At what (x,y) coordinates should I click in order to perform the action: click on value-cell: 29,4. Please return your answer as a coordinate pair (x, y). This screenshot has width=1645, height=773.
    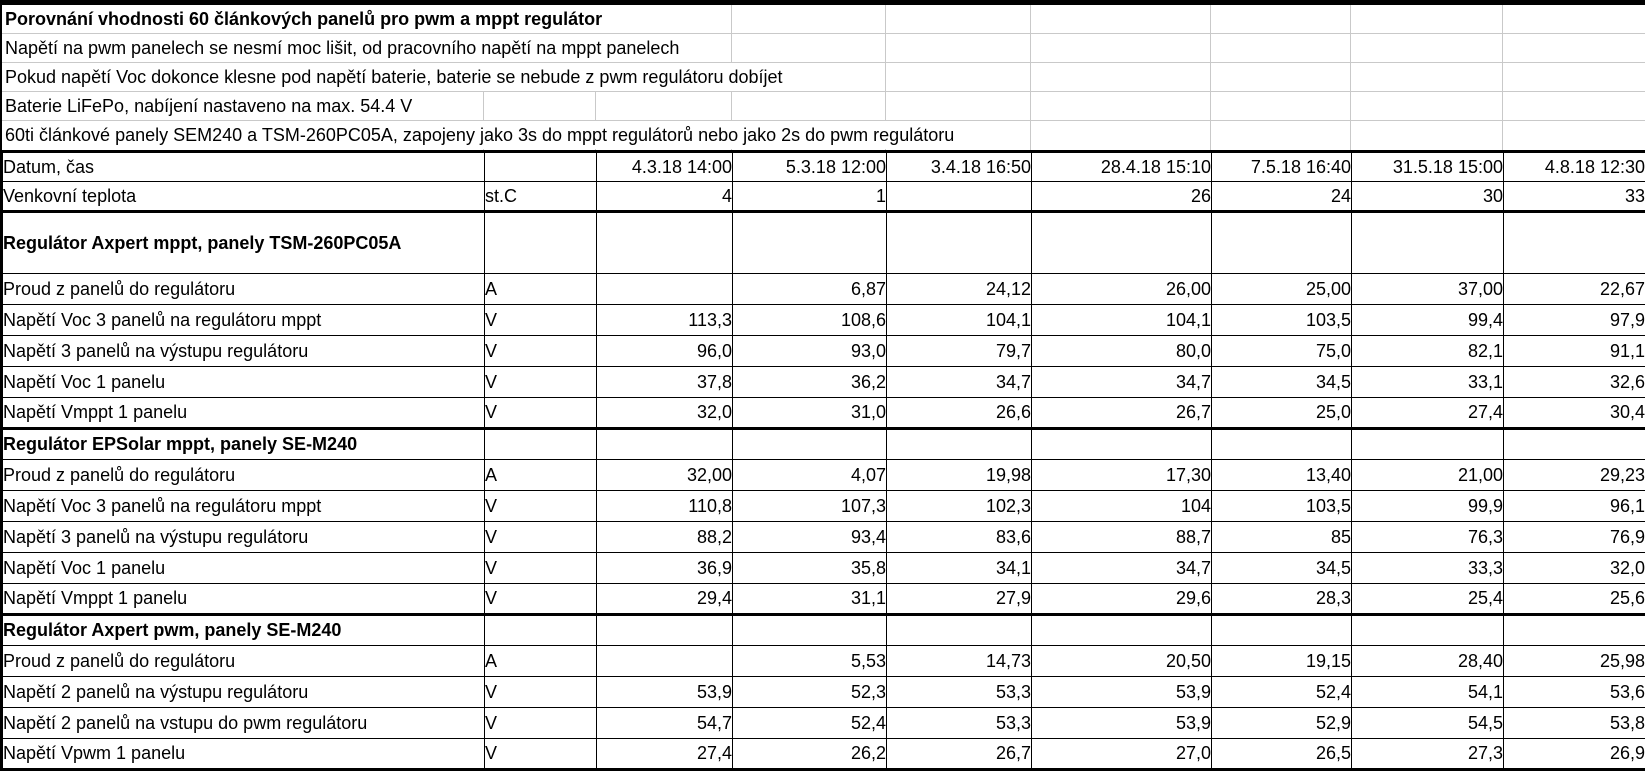
    Looking at the image, I should click on (664, 599).